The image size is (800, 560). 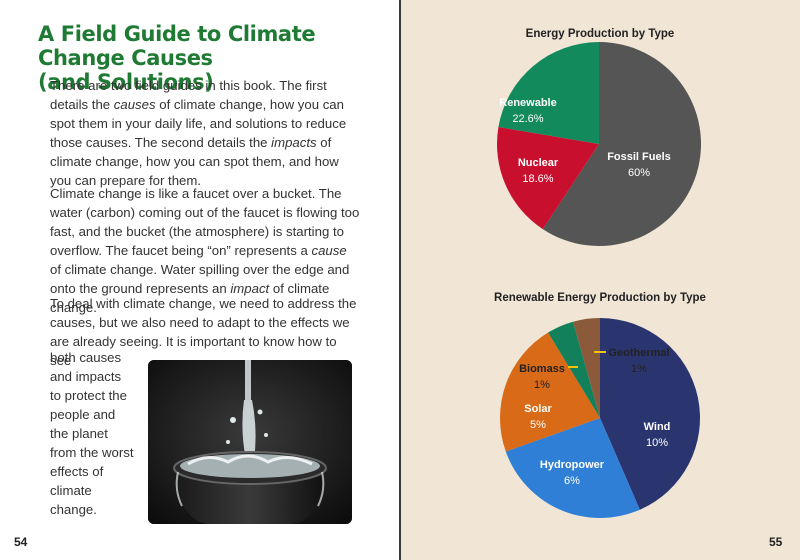 I want to click on pie1-label-fossil-fuels: Fossil Fuels, so click(x=639, y=157).